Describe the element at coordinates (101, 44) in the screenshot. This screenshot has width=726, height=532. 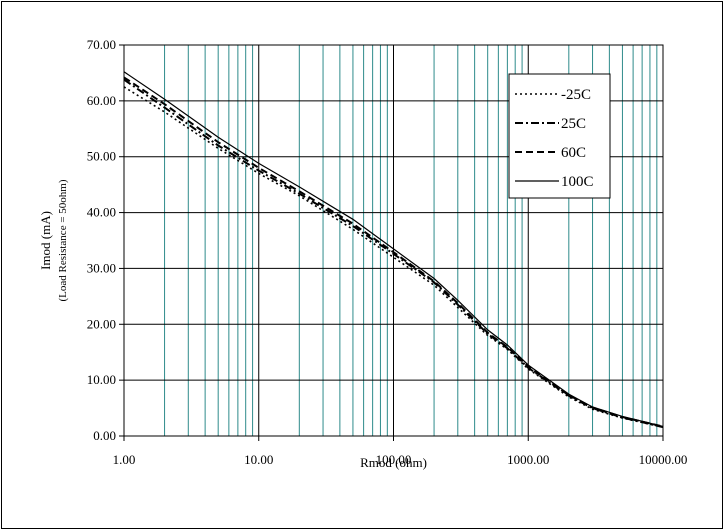
I see `y-tick-label: 70.00` at that location.